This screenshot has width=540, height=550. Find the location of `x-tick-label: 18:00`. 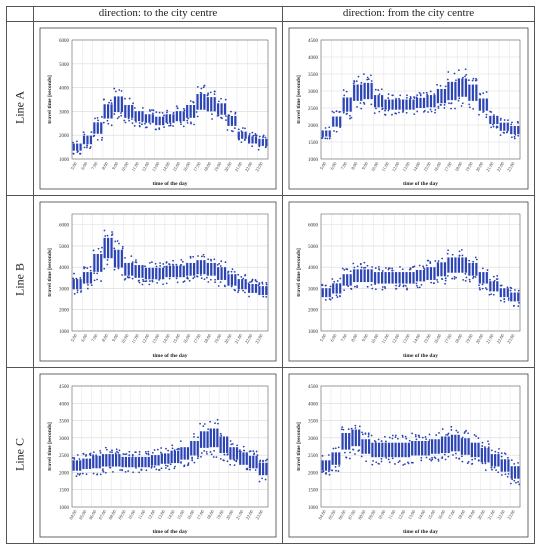

x-tick-label: 18:00 is located at coordinates (208, 338).